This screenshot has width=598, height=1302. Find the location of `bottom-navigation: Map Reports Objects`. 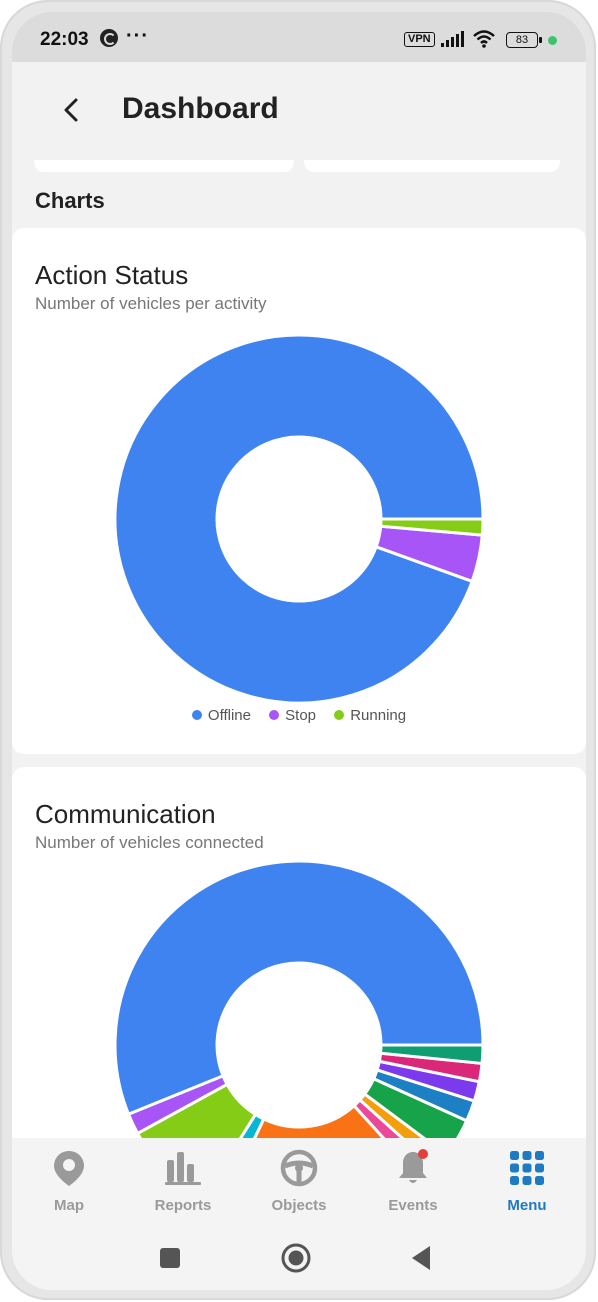

bottom-navigation: Map Reports Objects is located at coordinates (299, 1181).